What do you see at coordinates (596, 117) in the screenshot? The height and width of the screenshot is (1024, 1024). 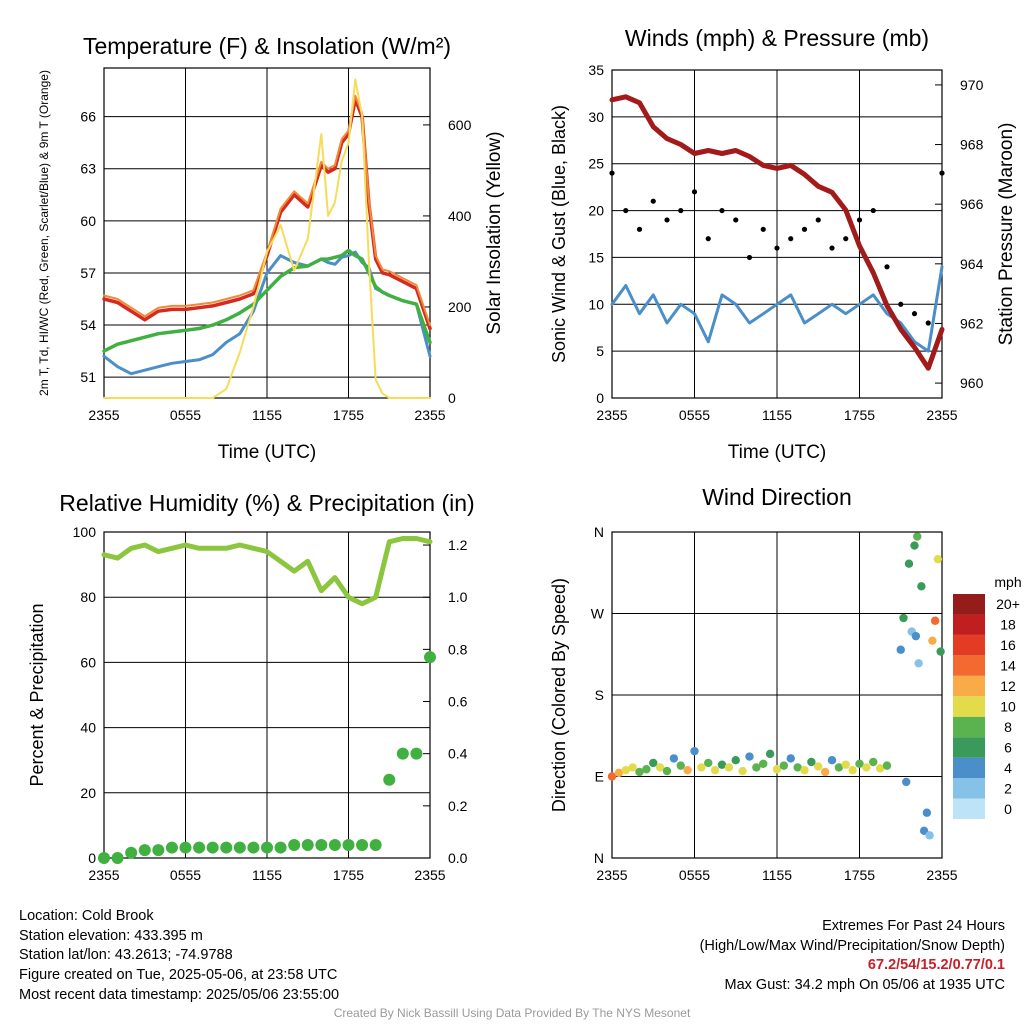 I see `y-tick-label: 30` at bounding box center [596, 117].